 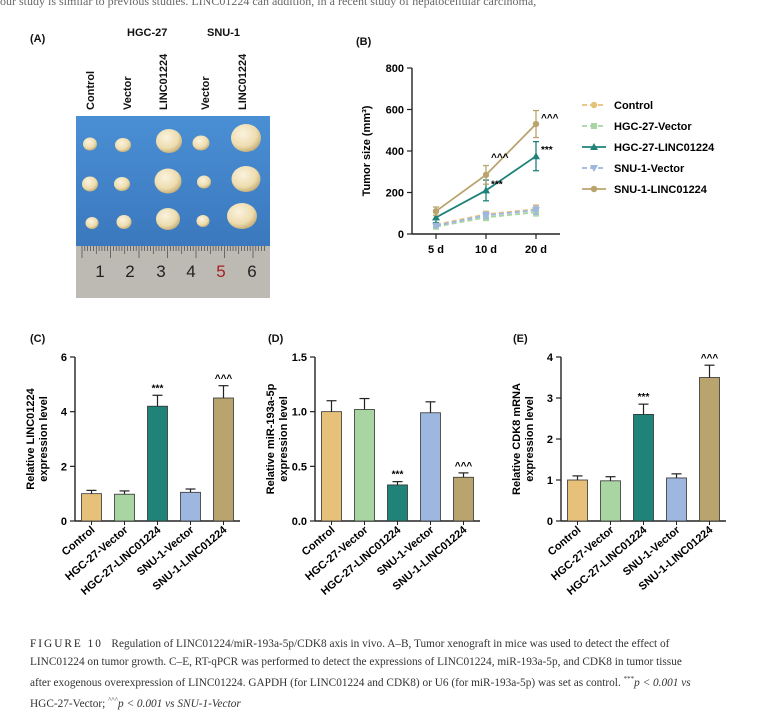 I want to click on y-axis-label: Relative miR-193a-5pexpression level, so click(x=277, y=438).